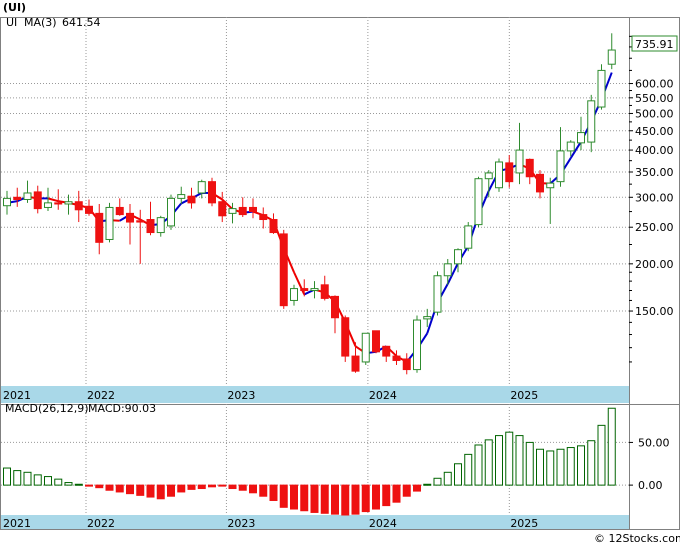 Image resolution: width=680 pixels, height=546 pixels. I want to click on macd-date-axis-band, so click(315, 522).